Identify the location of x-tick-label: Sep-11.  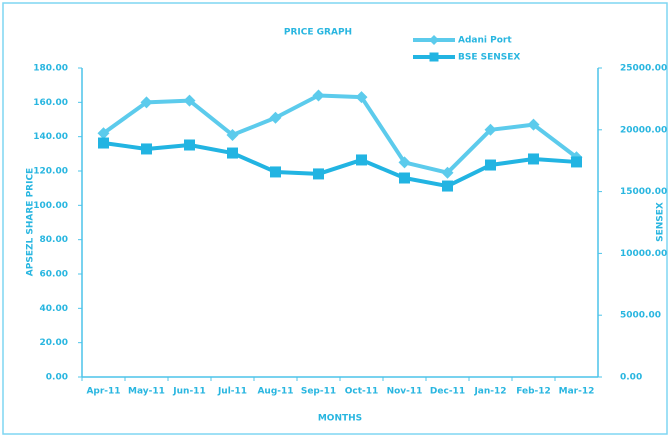
(318, 392).